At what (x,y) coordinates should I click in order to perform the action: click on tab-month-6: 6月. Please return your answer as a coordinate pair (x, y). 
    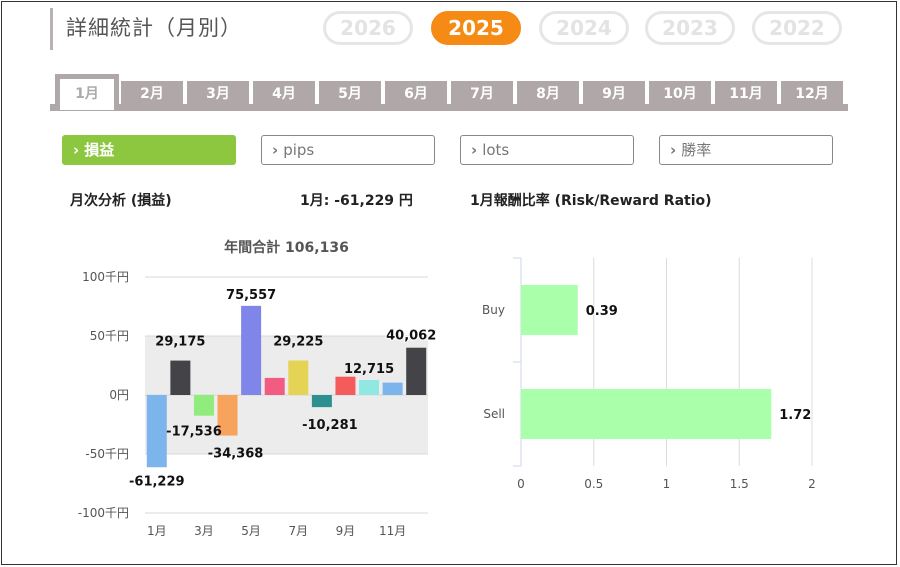
    Looking at the image, I should click on (416, 93).